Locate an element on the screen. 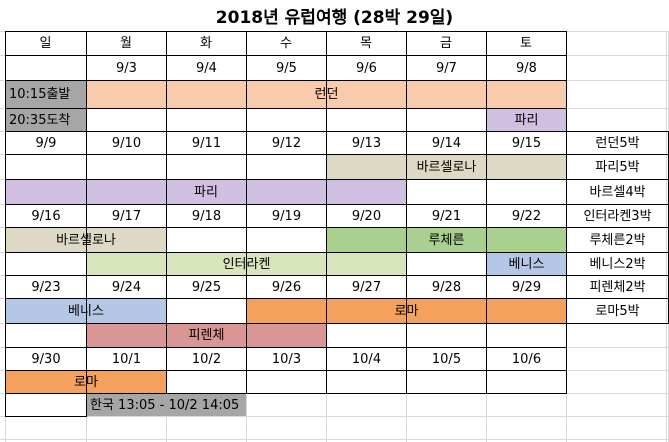 This screenshot has height=442, width=669. date-cell: 9/21 is located at coordinates (446, 216).